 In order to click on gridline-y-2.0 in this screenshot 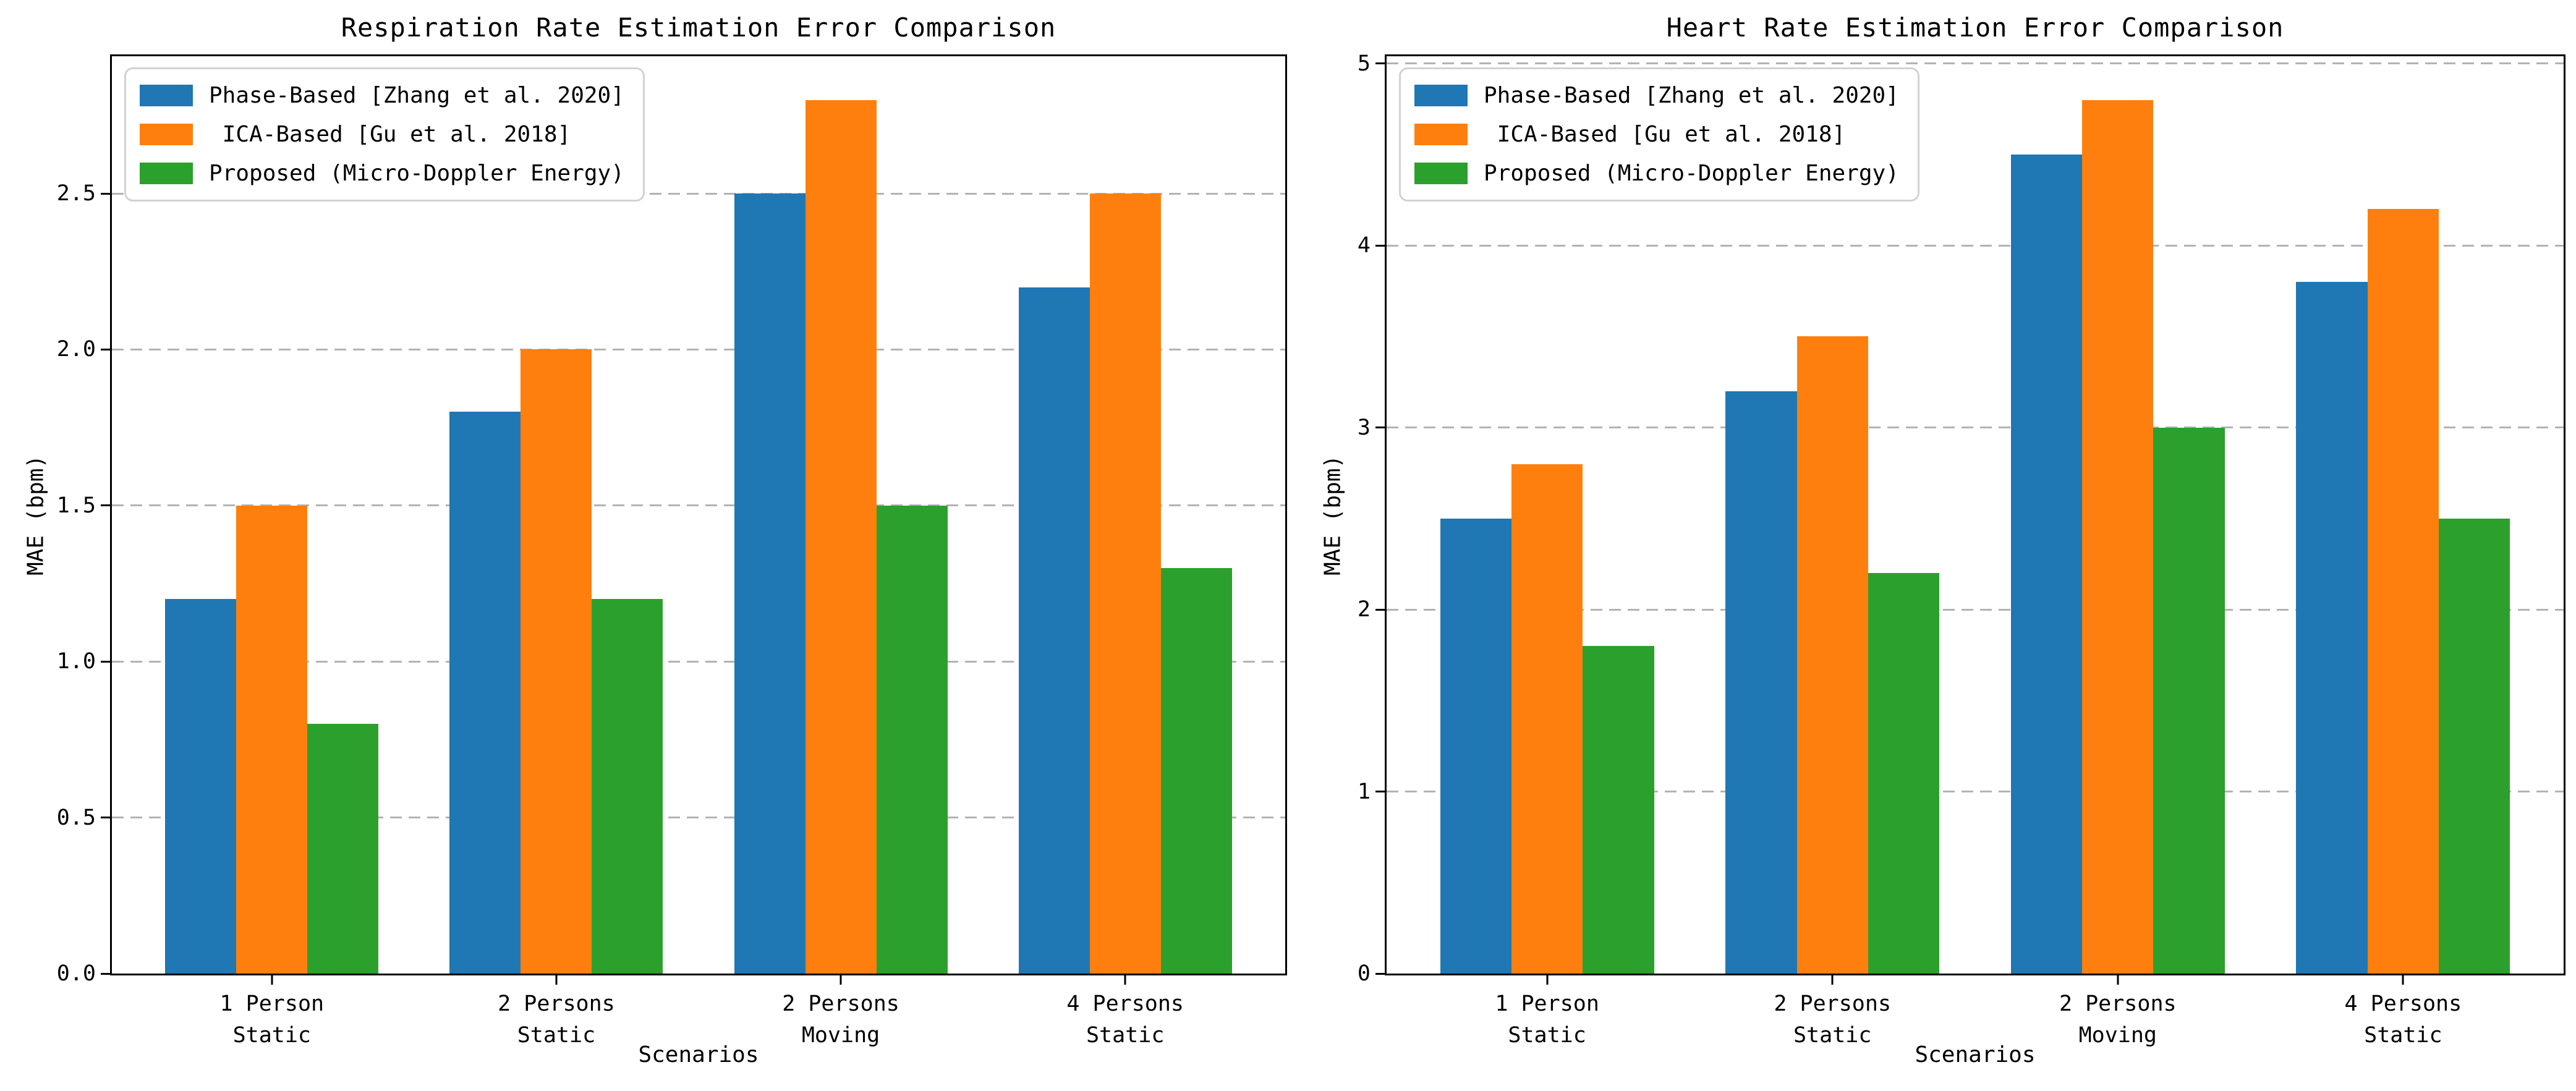, I will do `click(698, 349)`.